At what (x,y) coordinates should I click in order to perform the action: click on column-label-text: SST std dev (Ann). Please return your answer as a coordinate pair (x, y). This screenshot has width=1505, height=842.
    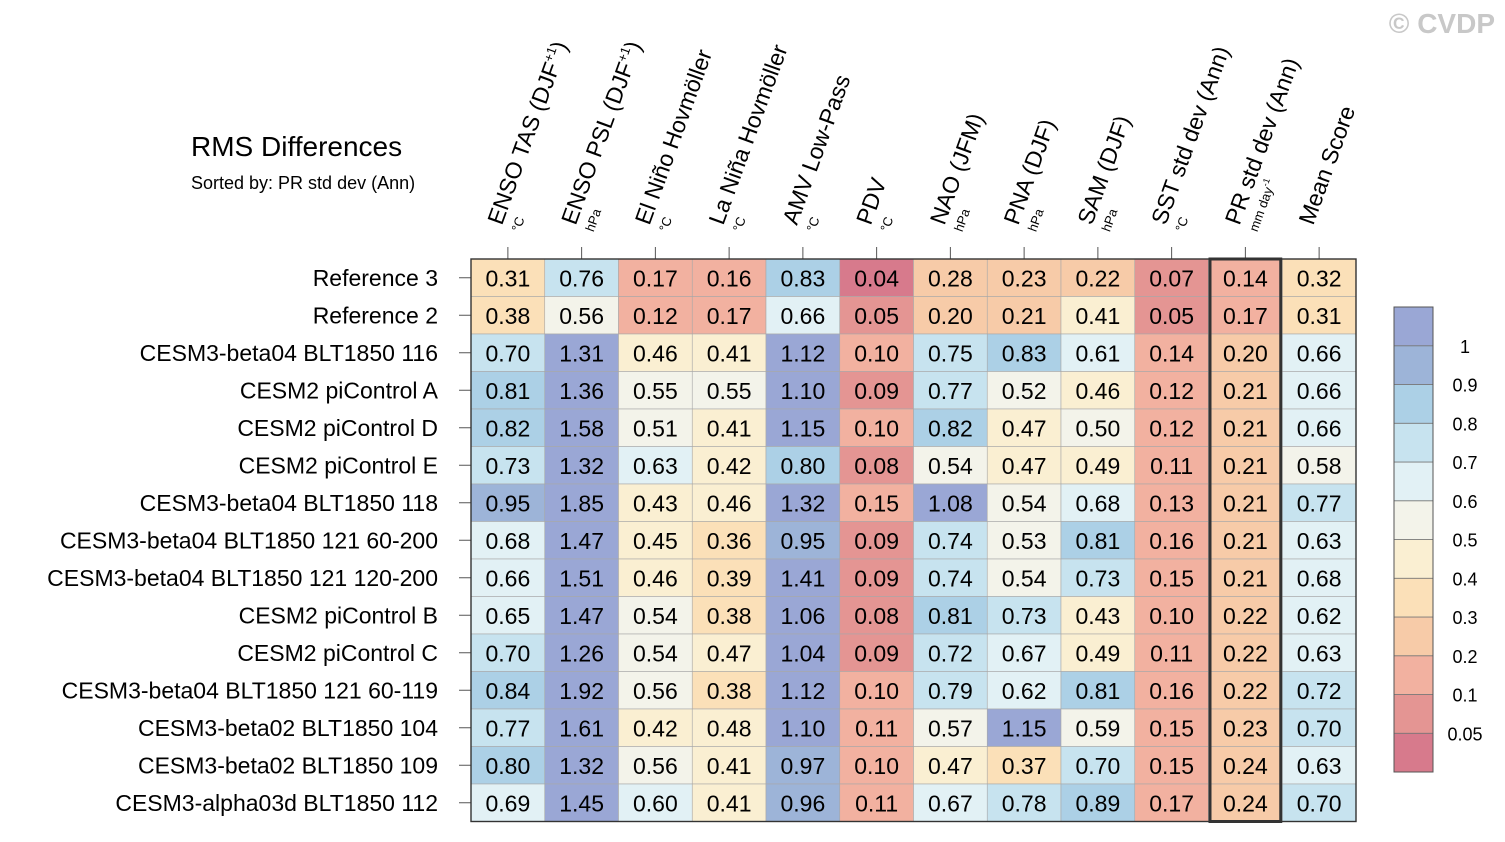
    Looking at the image, I should click on (1190, 135).